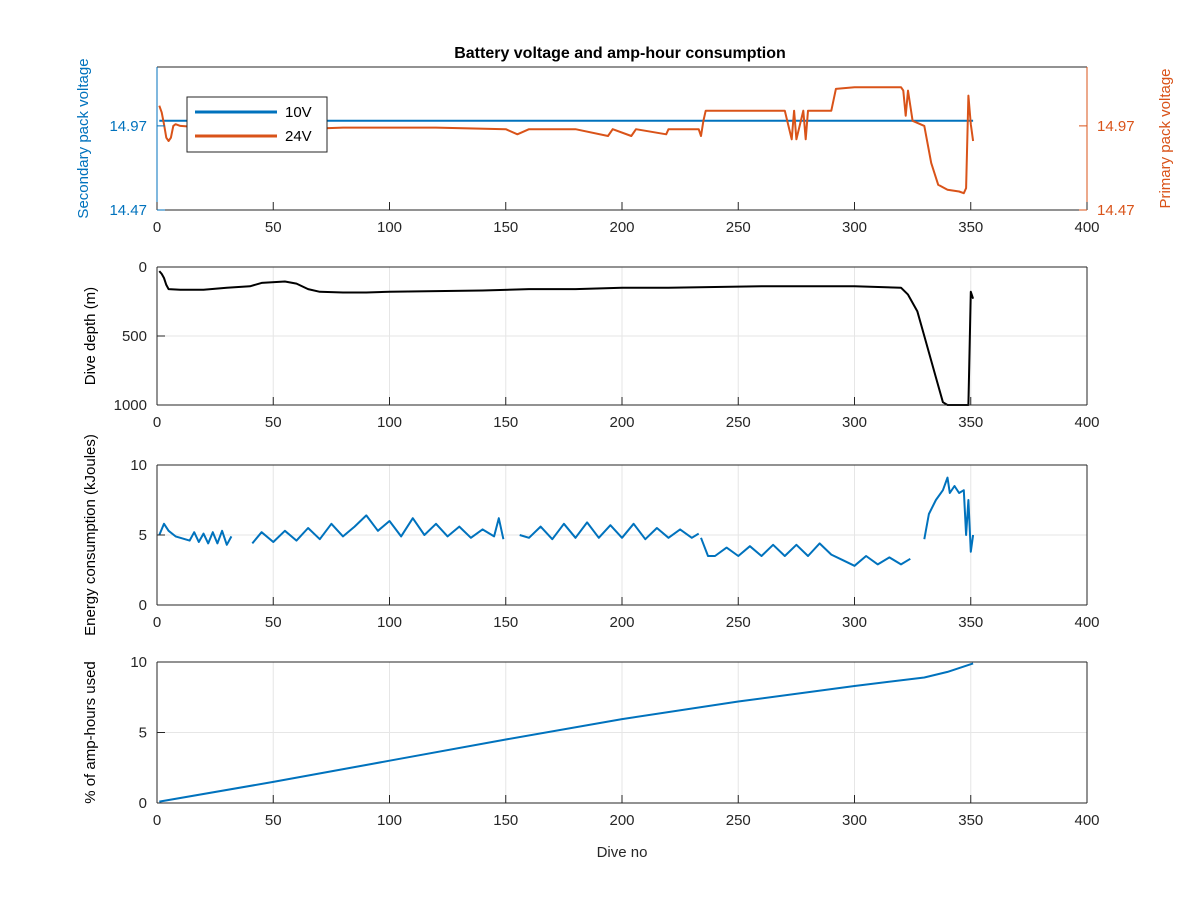 This screenshot has width=1200, height=900. Describe the element at coordinates (128, 210) in the screenshot. I see `y-tick-label: 14.47` at that location.